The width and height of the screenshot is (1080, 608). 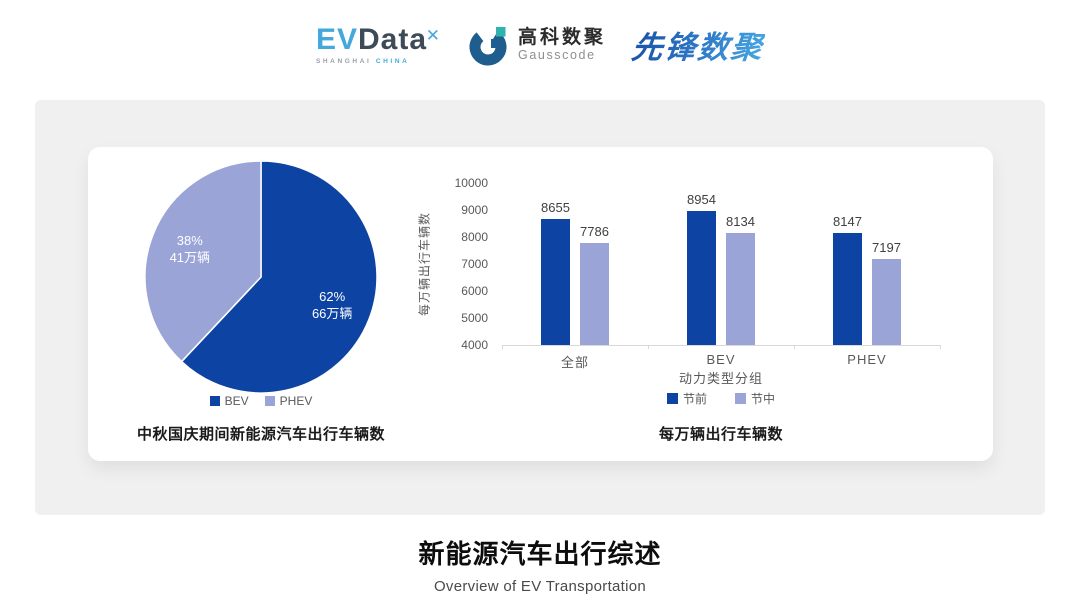 I want to click on pie-slice-label-bev: 62% 66万辆, so click(x=332, y=305).